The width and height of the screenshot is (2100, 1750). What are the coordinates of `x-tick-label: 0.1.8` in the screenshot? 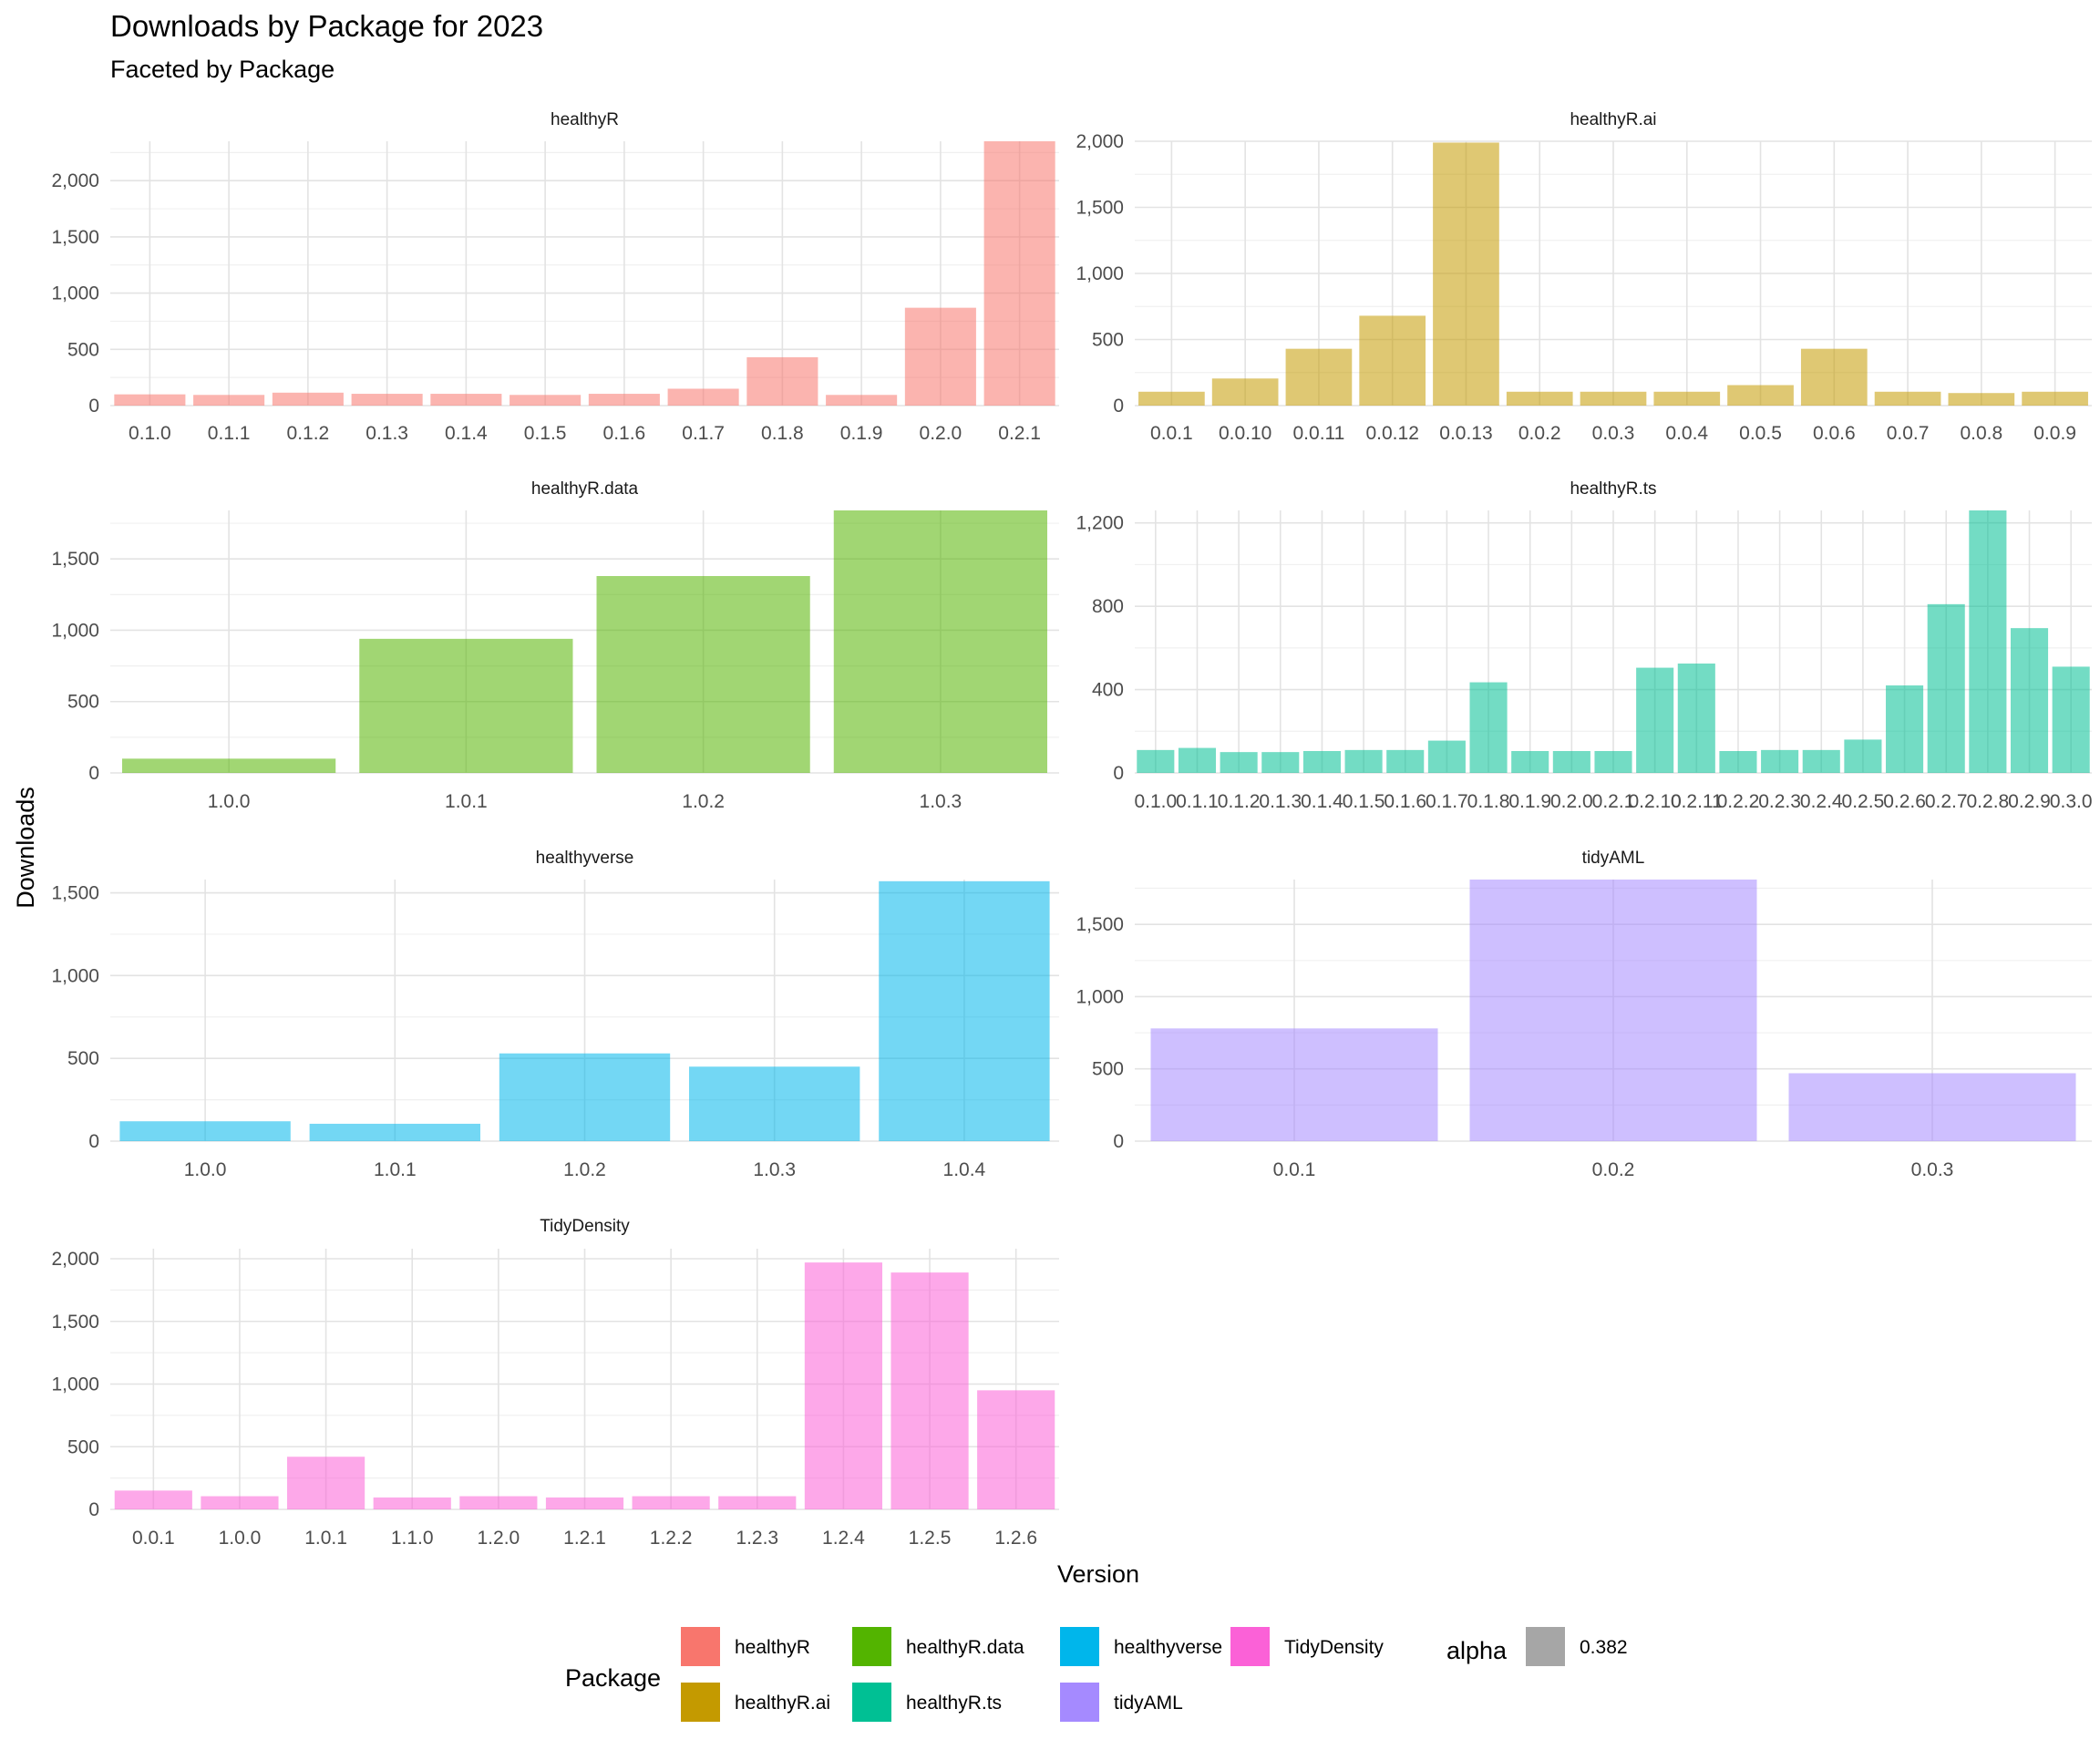 It's located at (1488, 801).